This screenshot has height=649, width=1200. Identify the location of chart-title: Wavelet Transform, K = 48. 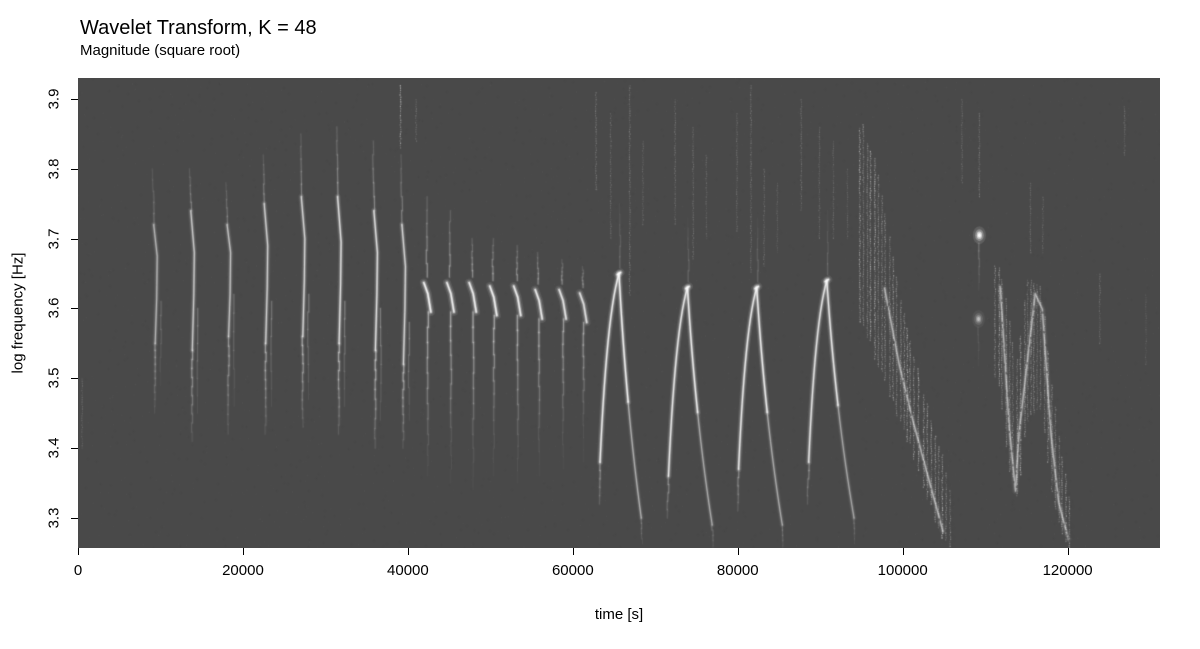
(198, 28).